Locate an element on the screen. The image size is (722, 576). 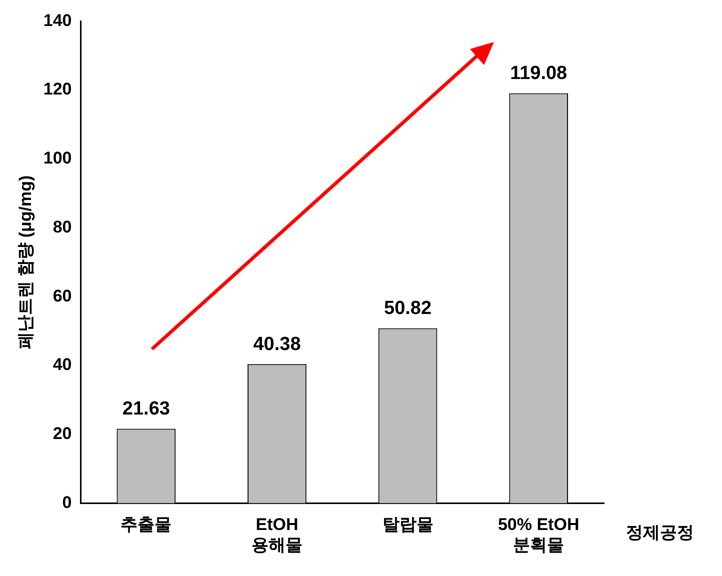
y-tick-label: 40 is located at coordinates (62, 364).